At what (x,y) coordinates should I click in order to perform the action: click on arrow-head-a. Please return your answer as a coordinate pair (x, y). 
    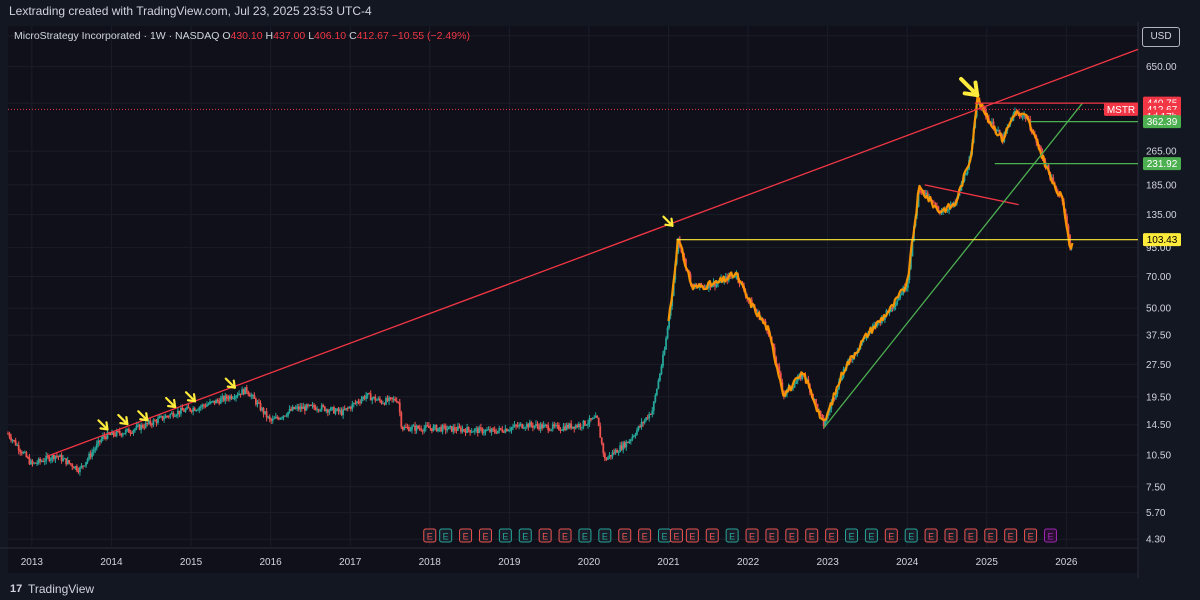
    Looking at the image, I should click on (976, 89).